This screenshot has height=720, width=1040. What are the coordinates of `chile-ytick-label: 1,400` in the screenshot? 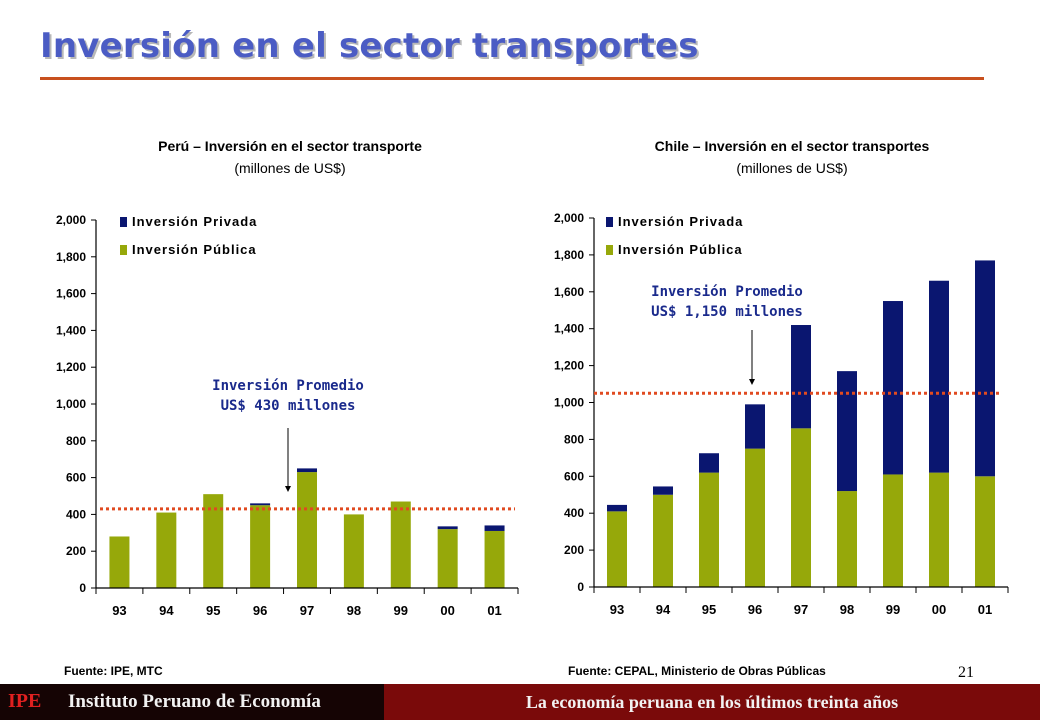 It's located at (569, 329).